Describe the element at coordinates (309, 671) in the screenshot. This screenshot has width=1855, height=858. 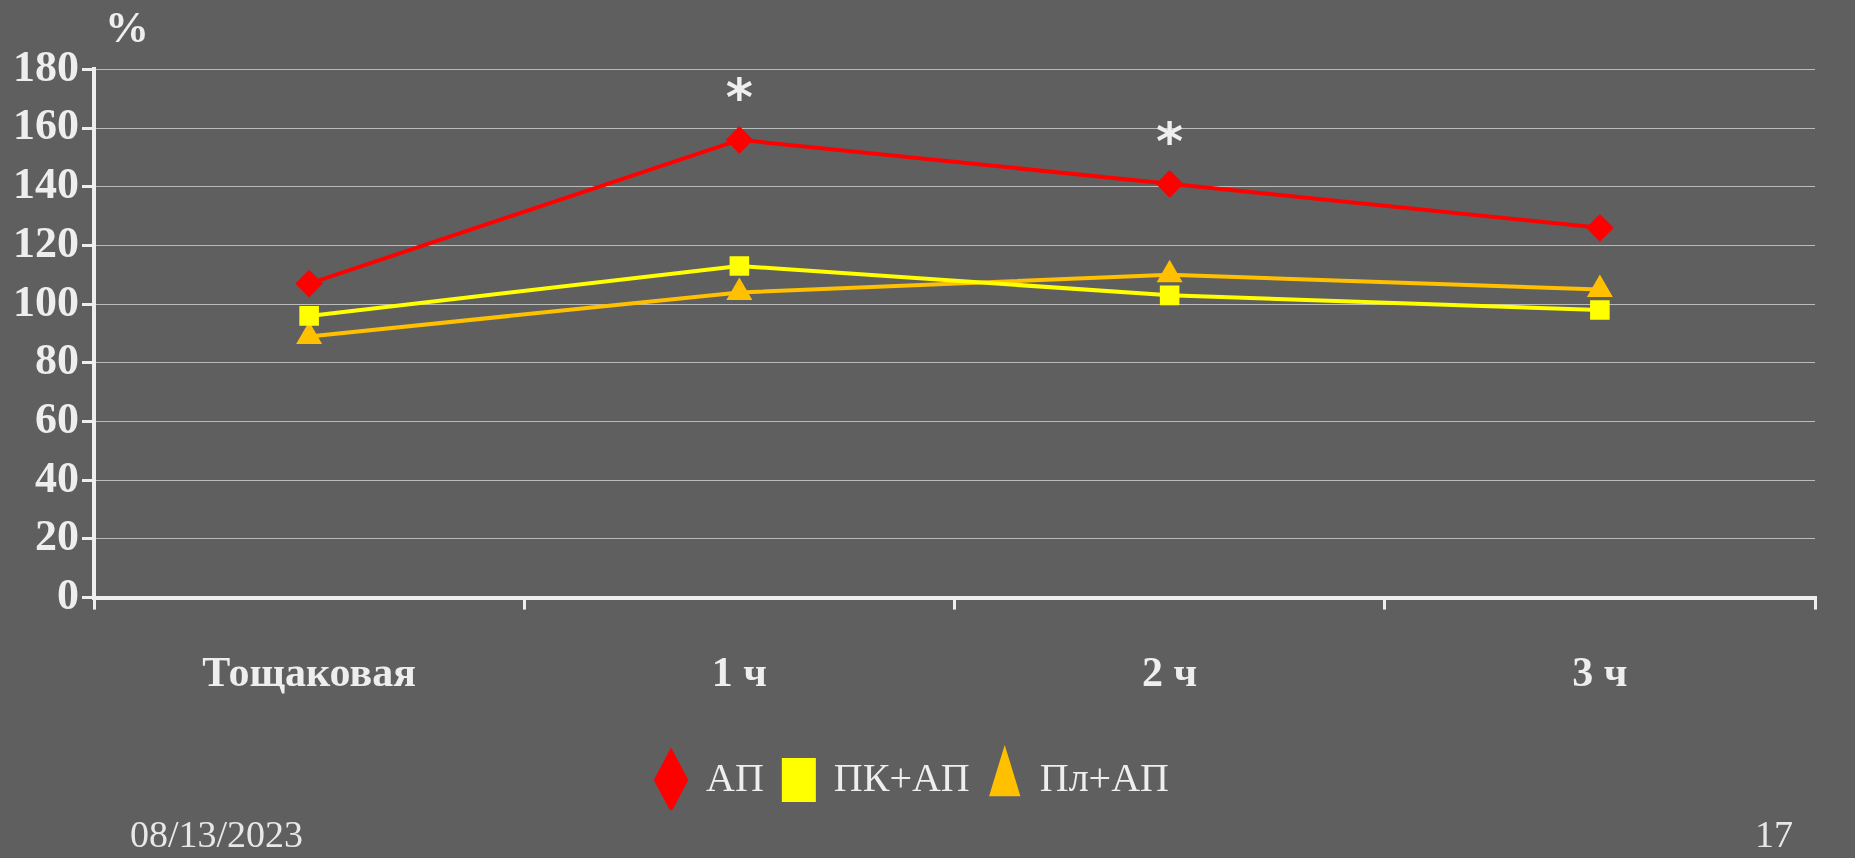
I see `x-tick-label: Тощаковая` at that location.